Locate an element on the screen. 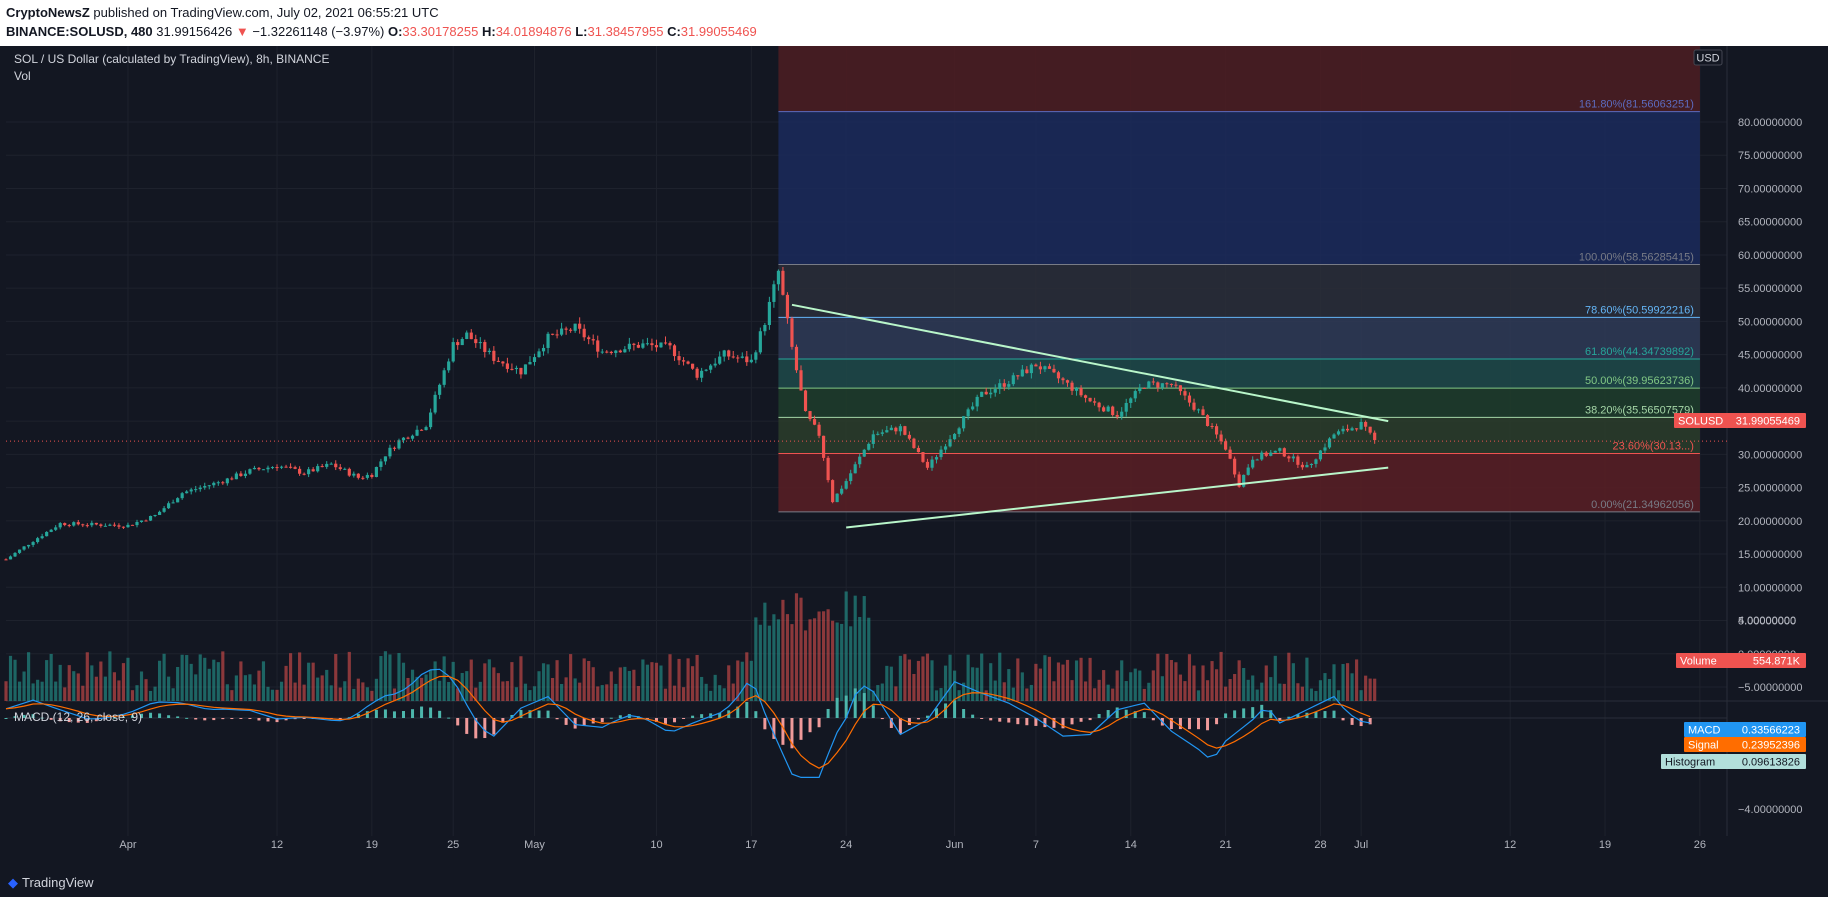 The image size is (1828, 897). author-name: CryptoNewsZ is located at coordinates (48, 12).